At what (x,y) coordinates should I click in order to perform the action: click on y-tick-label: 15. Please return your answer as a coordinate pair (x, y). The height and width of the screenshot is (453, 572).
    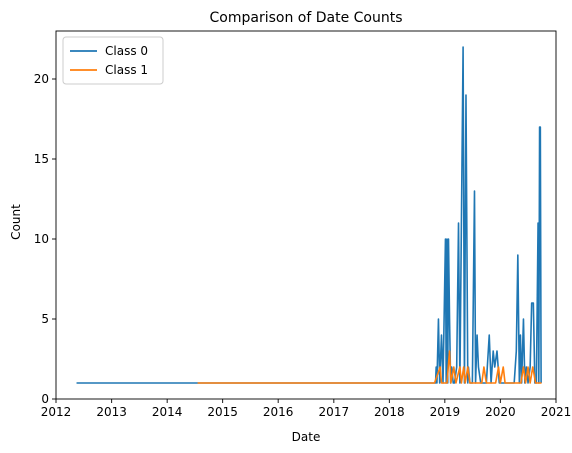
    Looking at the image, I should click on (41, 159).